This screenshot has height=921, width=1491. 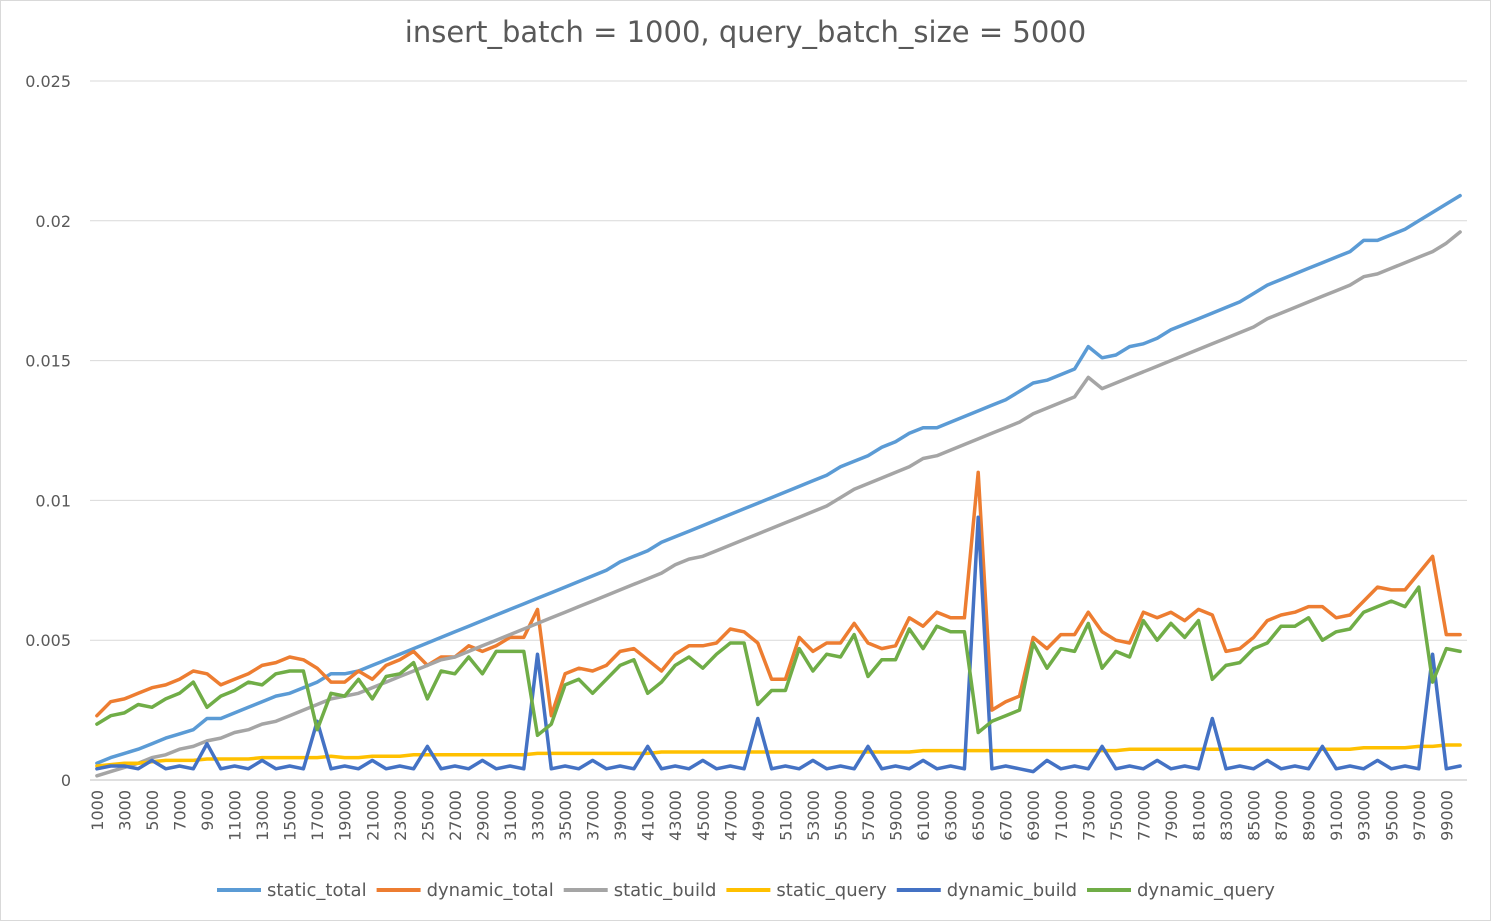 What do you see at coordinates (1061, 815) in the screenshot?
I see `x-tick-label: 71000` at bounding box center [1061, 815].